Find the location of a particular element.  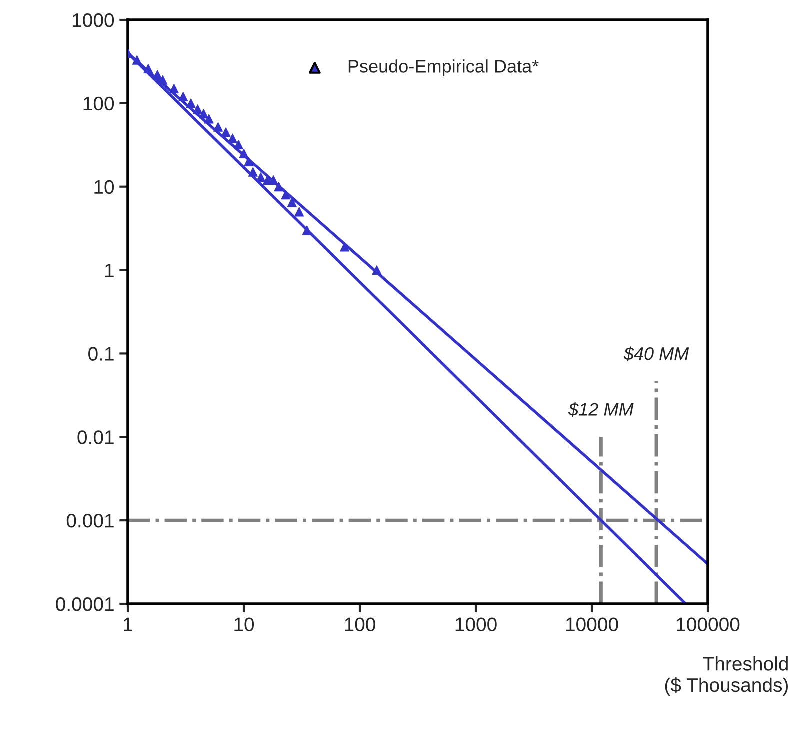

x-tick-label: 1000 is located at coordinates (476, 625).